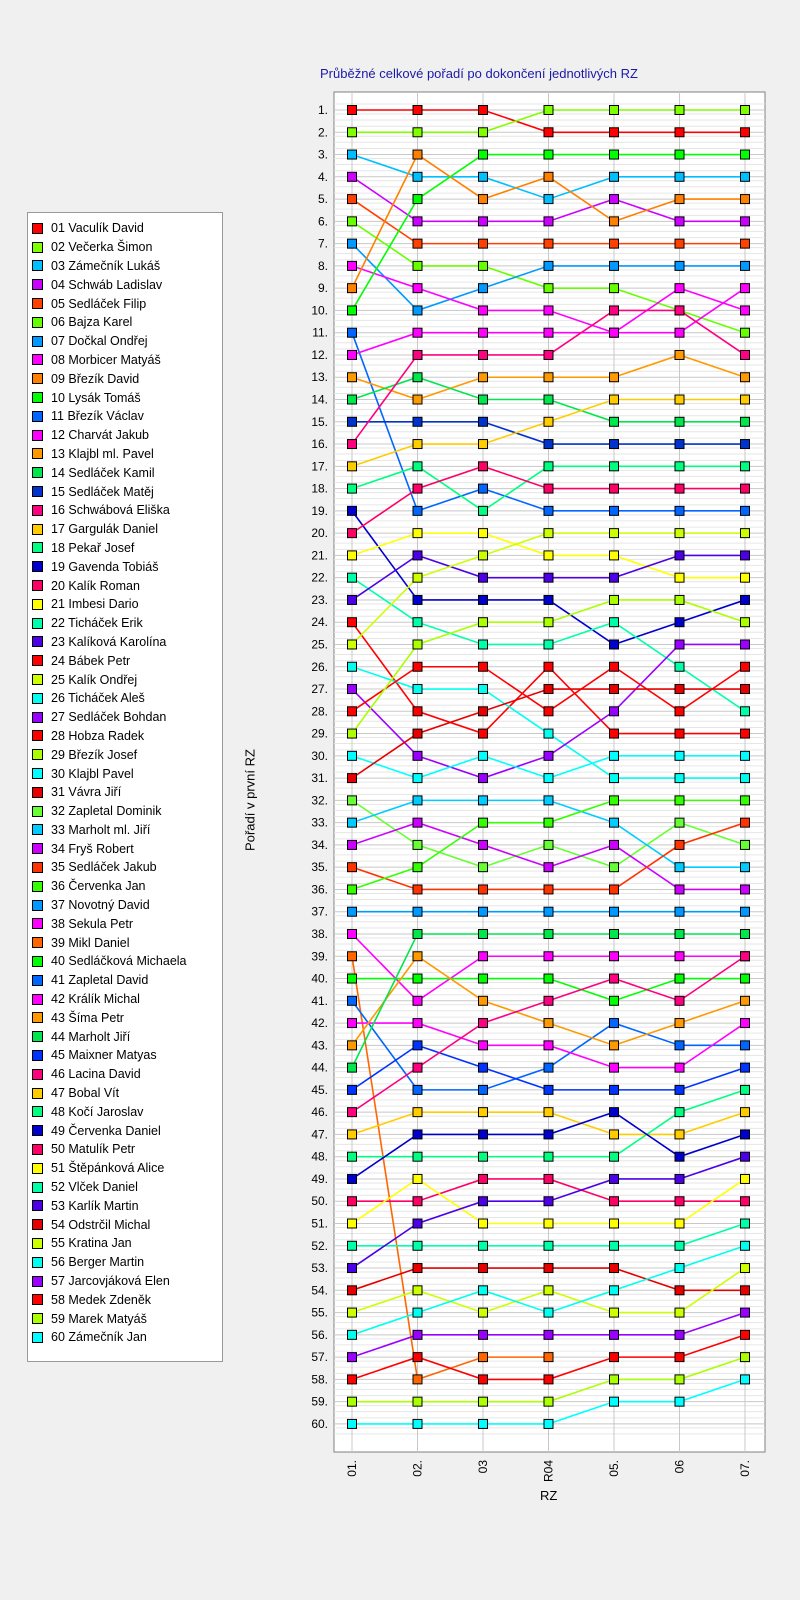 The width and height of the screenshot is (800, 1600). I want to click on legend-label: 45 Maixner Matyas, so click(104, 1055).